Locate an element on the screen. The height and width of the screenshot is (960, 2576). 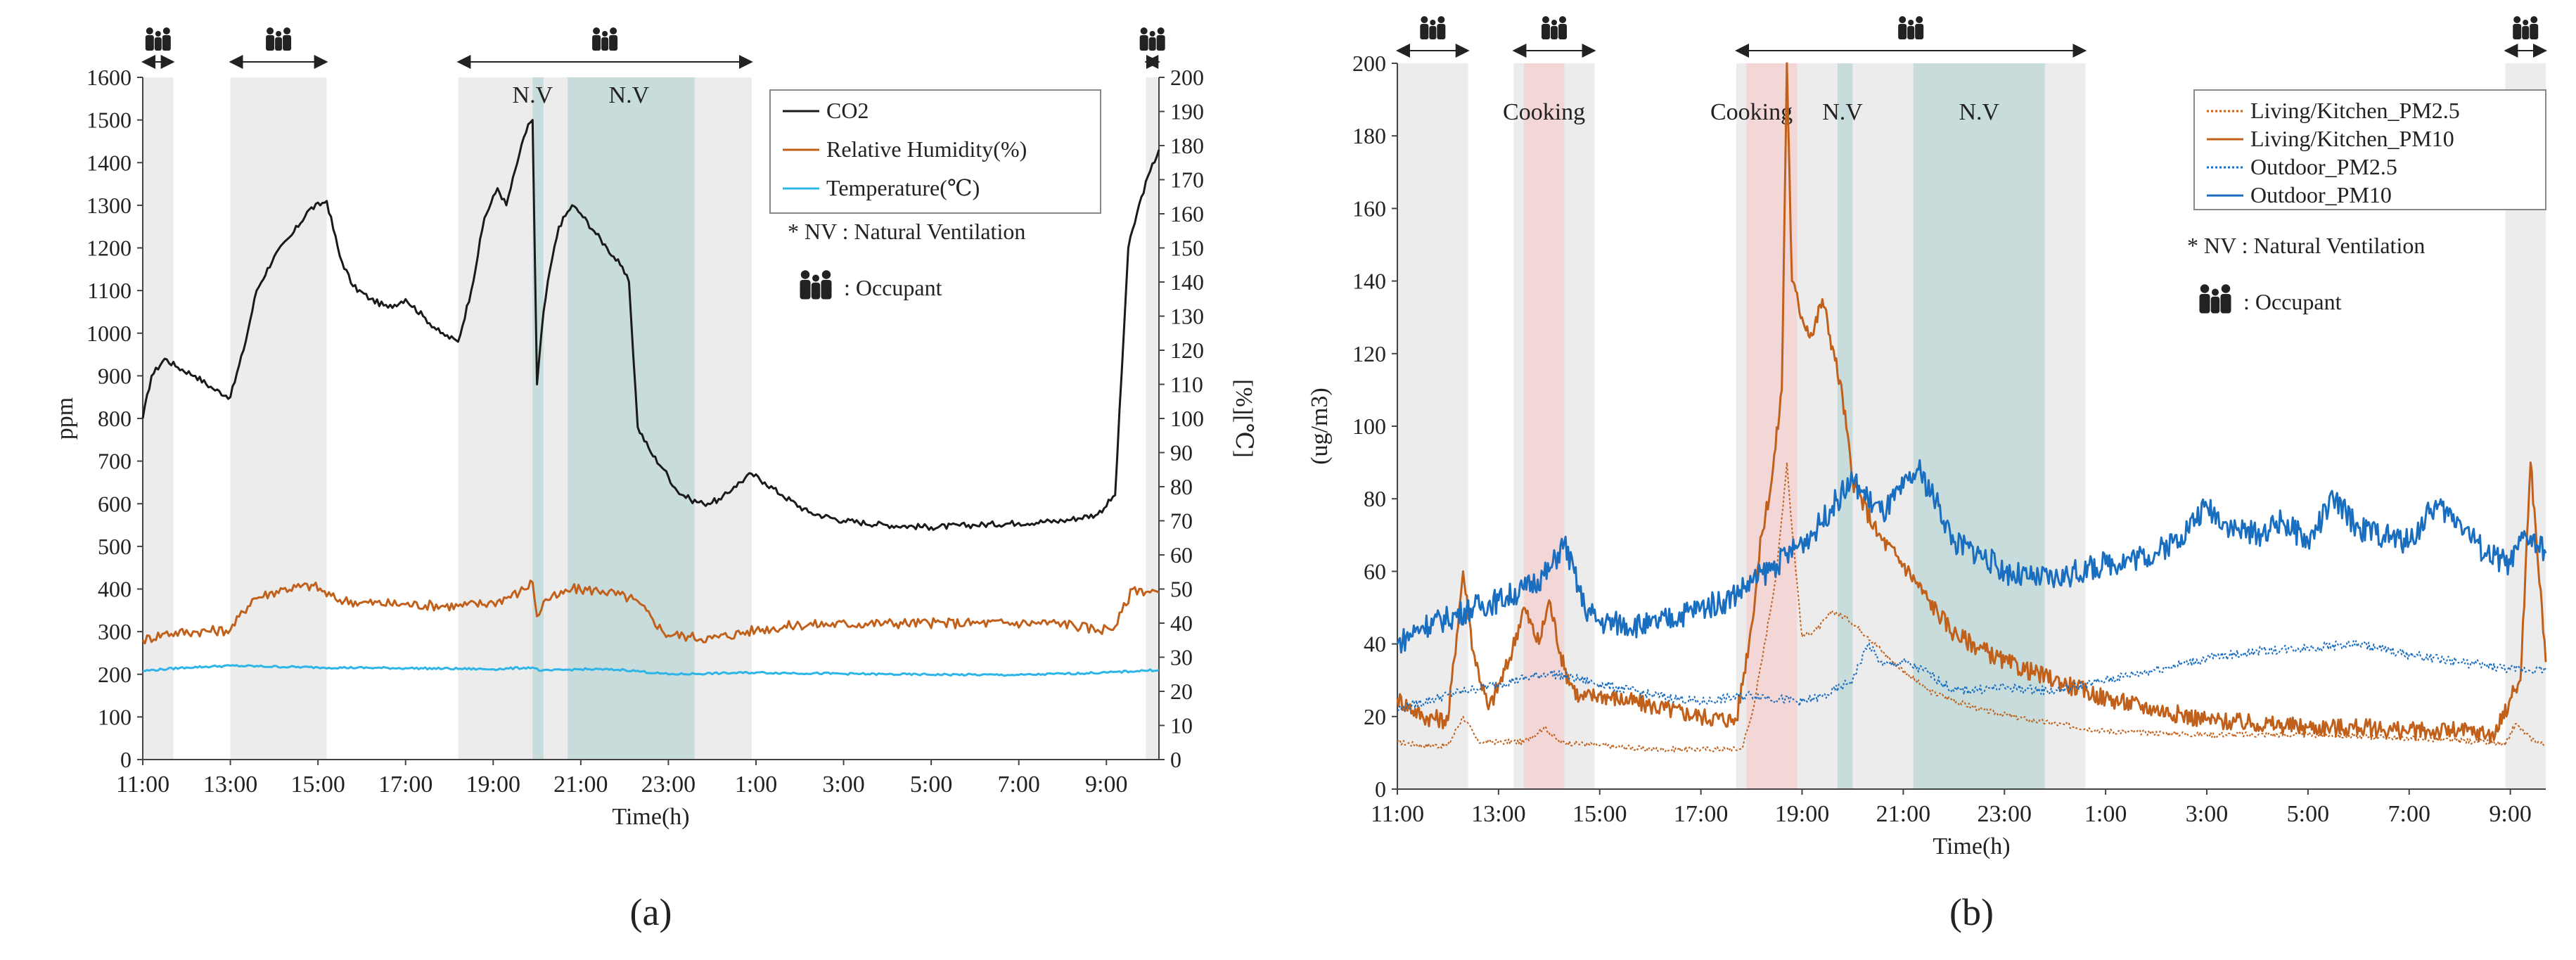
y2-tick-label: 100 is located at coordinates (1187, 419).